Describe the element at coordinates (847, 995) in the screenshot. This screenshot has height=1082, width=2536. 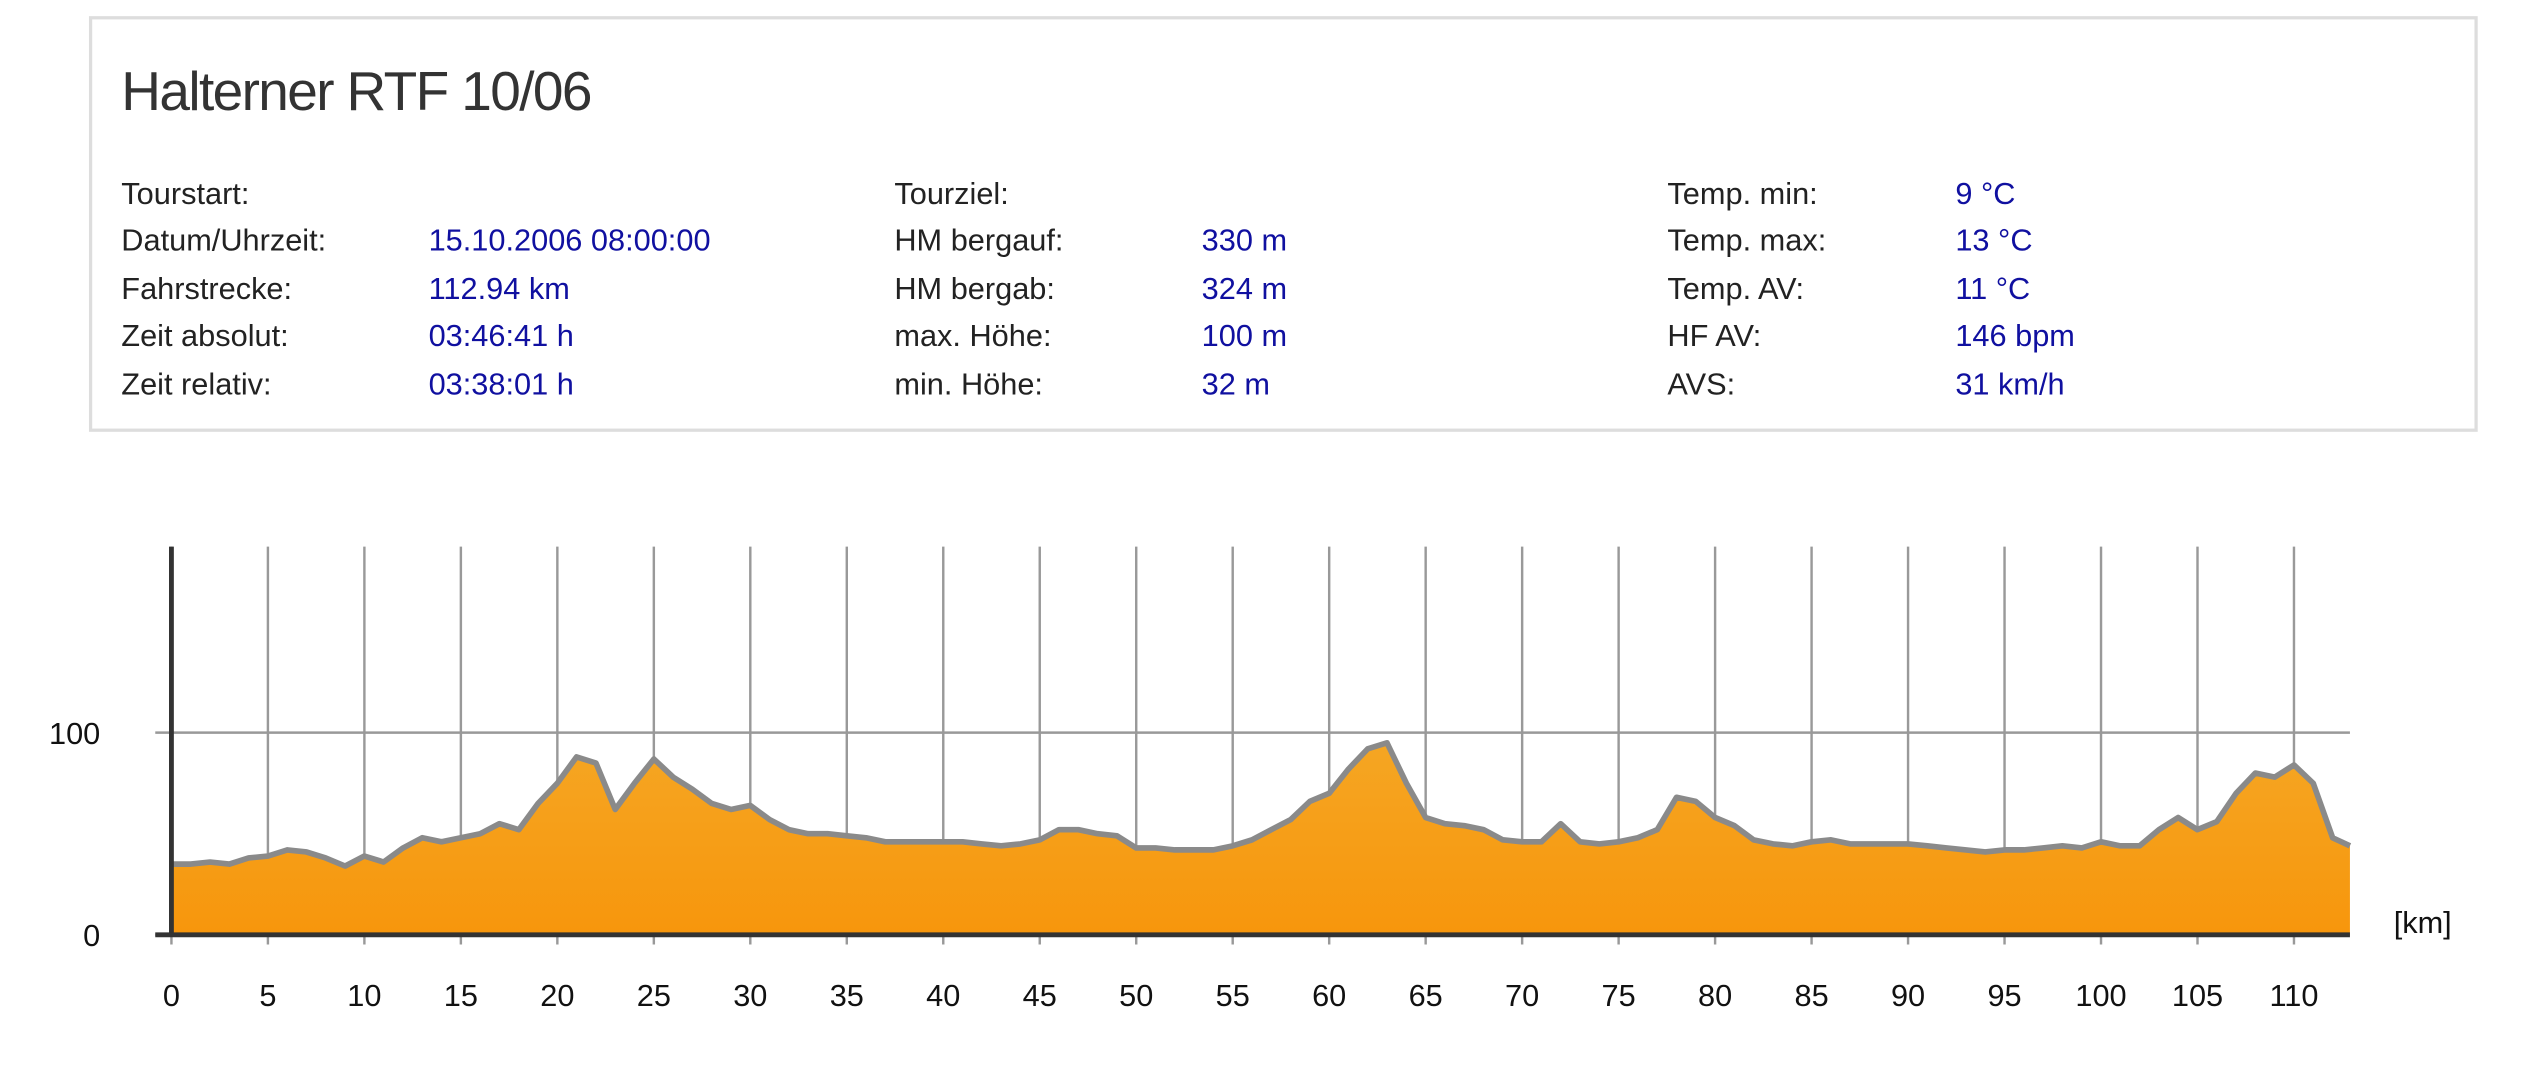
I see `x-tick-label: 35` at that location.